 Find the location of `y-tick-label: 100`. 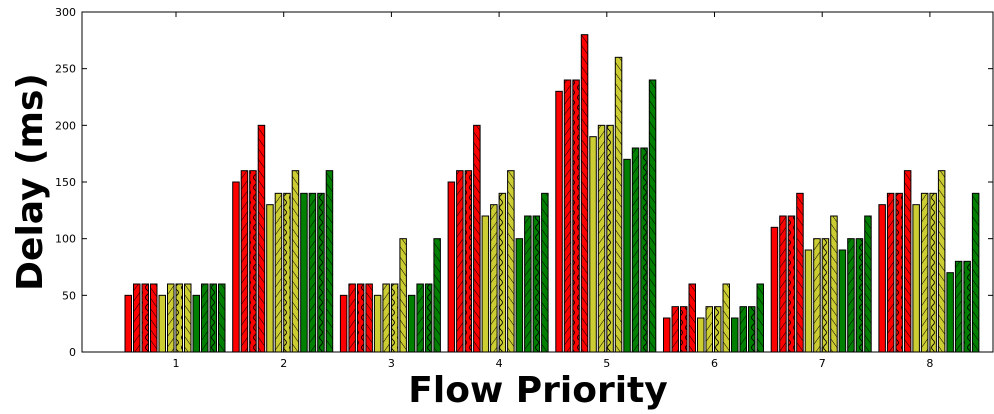

y-tick-label: 100 is located at coordinates (65, 239).